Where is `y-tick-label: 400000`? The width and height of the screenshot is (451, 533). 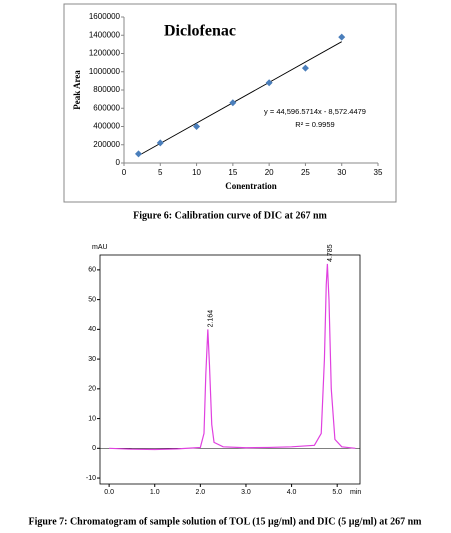 y-tick-label: 400000 is located at coordinates (106, 126).